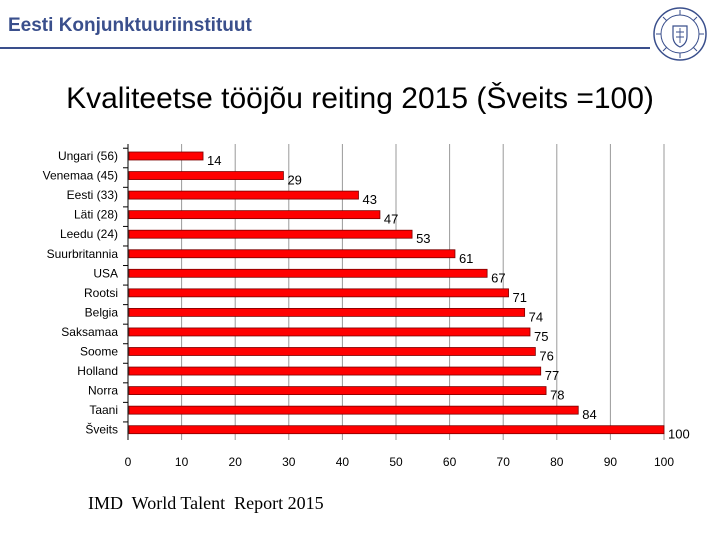 This screenshot has height=540, width=720. Describe the element at coordinates (89, 332) in the screenshot. I see `category-label: Saksamaa` at that location.